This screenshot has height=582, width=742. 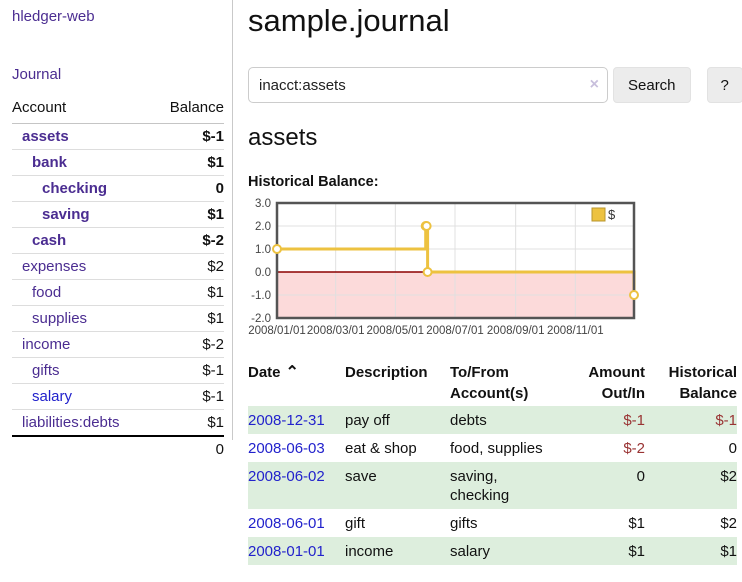 What do you see at coordinates (264, 372) in the screenshot?
I see `date-header-label: Date` at bounding box center [264, 372].